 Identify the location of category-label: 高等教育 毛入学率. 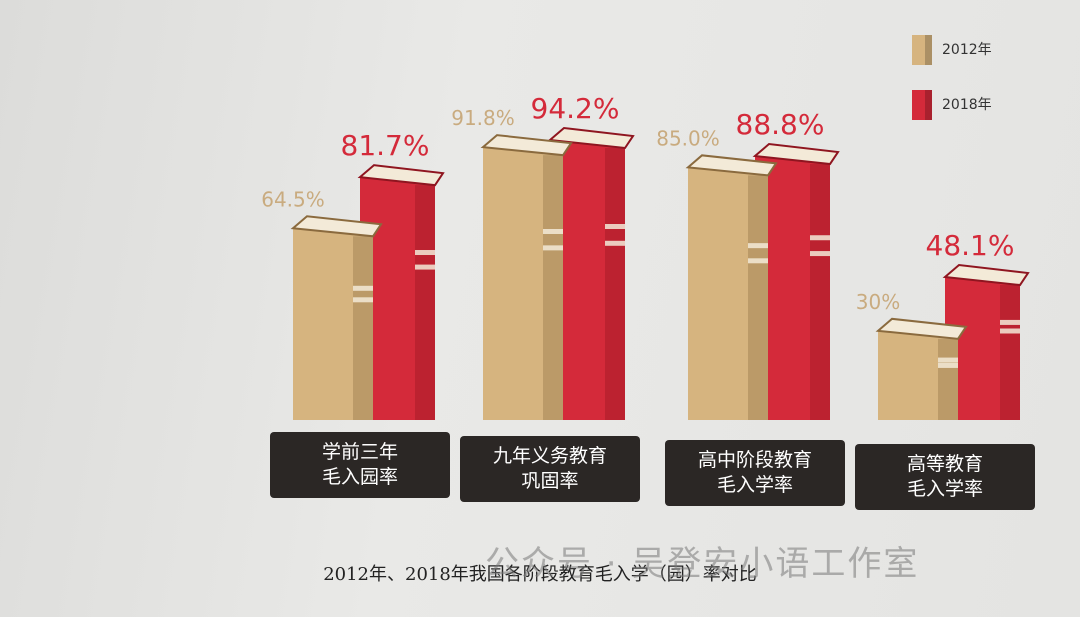
(945, 477).